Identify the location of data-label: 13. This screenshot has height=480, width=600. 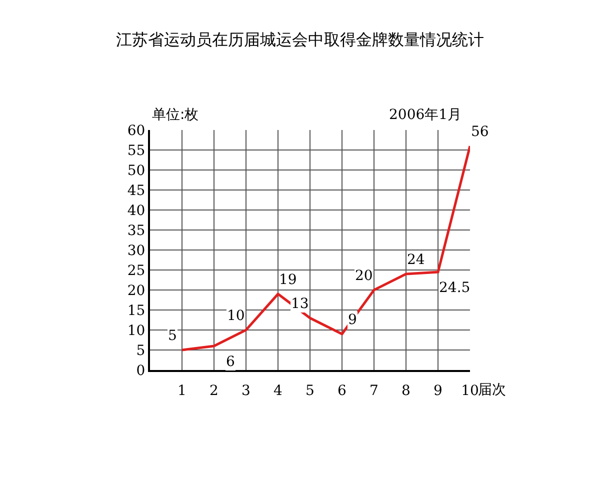
(300, 304).